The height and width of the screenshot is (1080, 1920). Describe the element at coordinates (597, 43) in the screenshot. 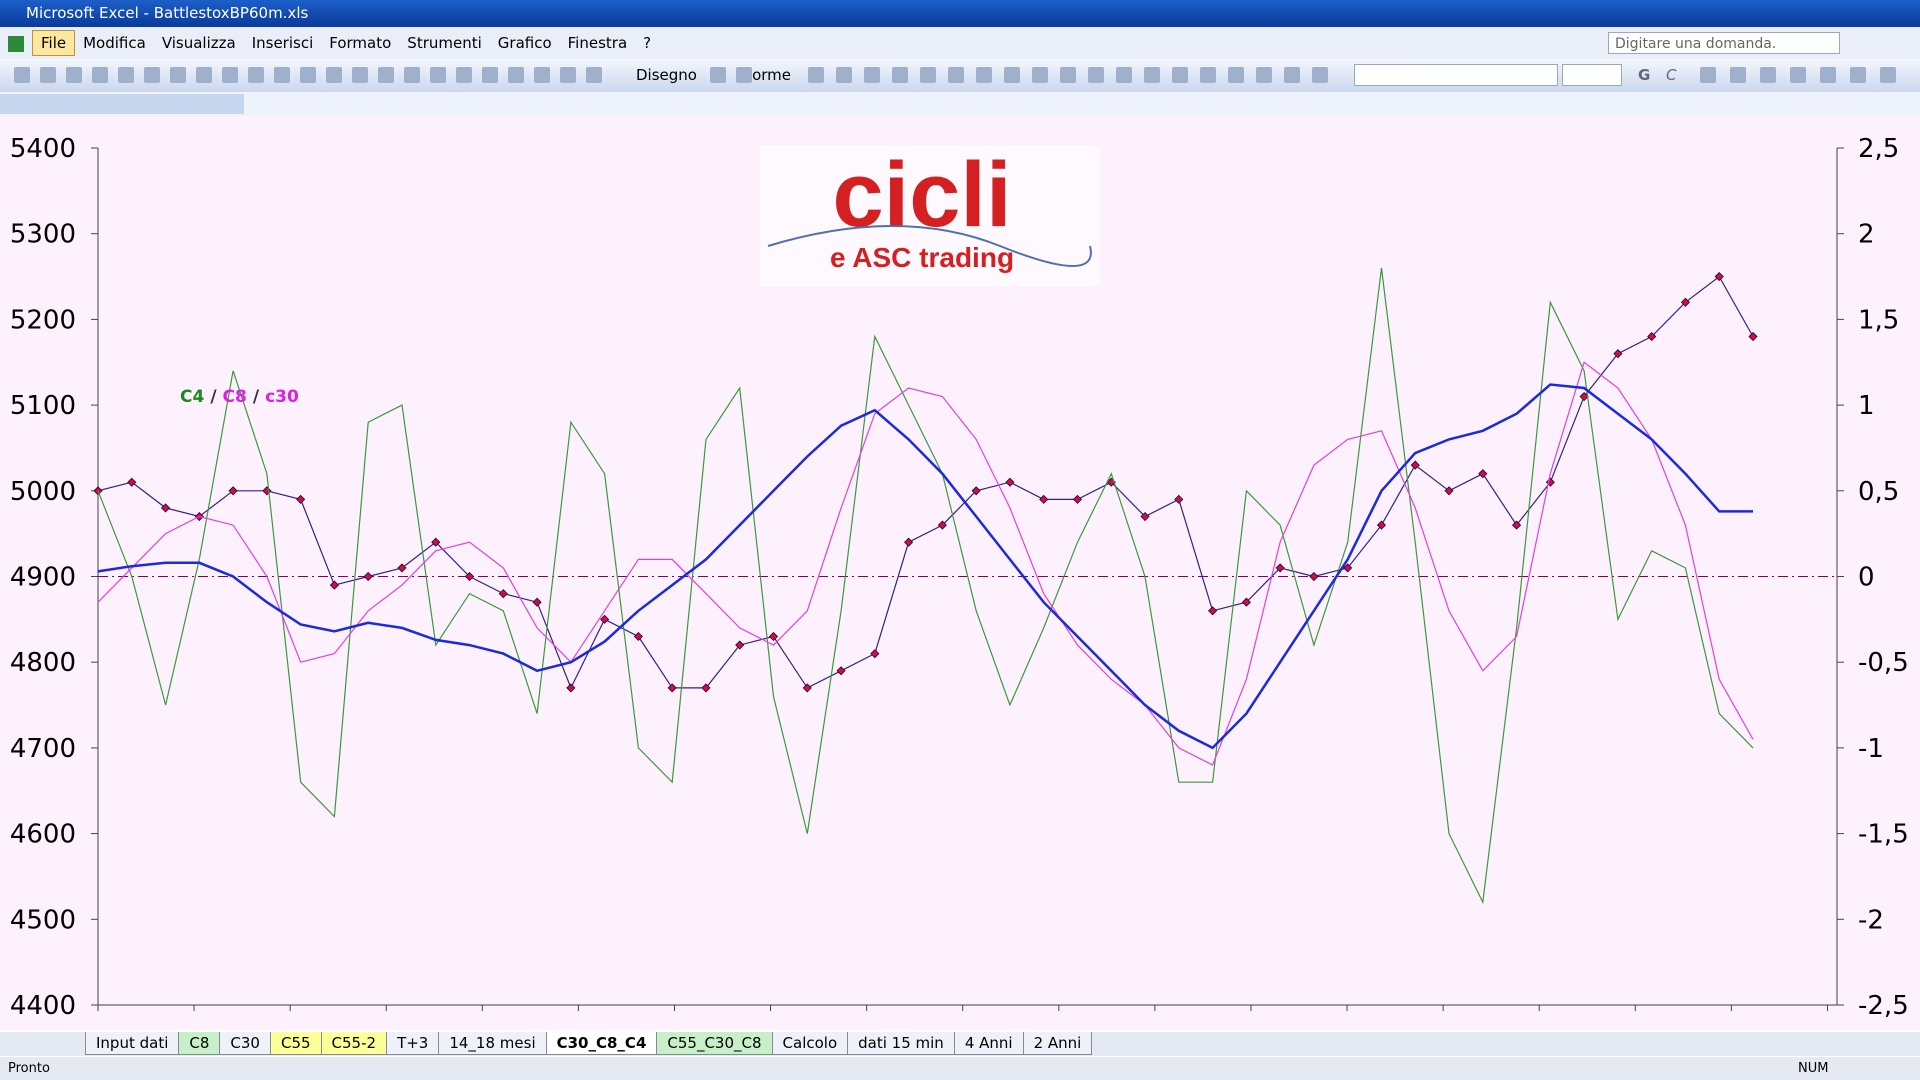

I see `menu-item: Finestra` at that location.